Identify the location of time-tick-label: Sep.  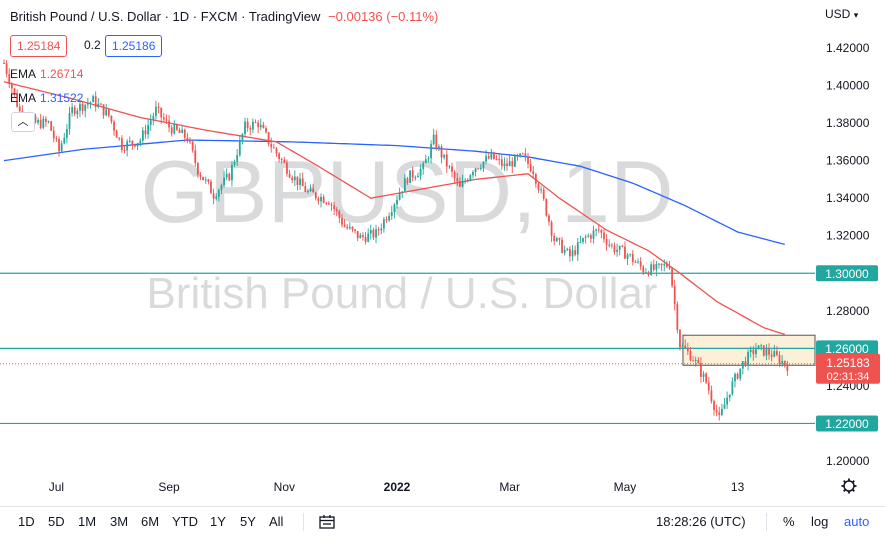
(169, 487).